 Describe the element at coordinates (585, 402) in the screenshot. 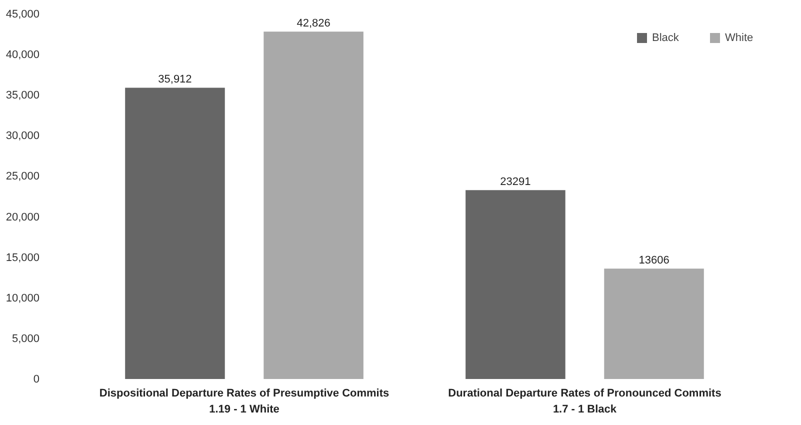

I see `x-tick-label: Durational Departure Rates of Pronounced Commits 1.7 - 1 Black` at that location.